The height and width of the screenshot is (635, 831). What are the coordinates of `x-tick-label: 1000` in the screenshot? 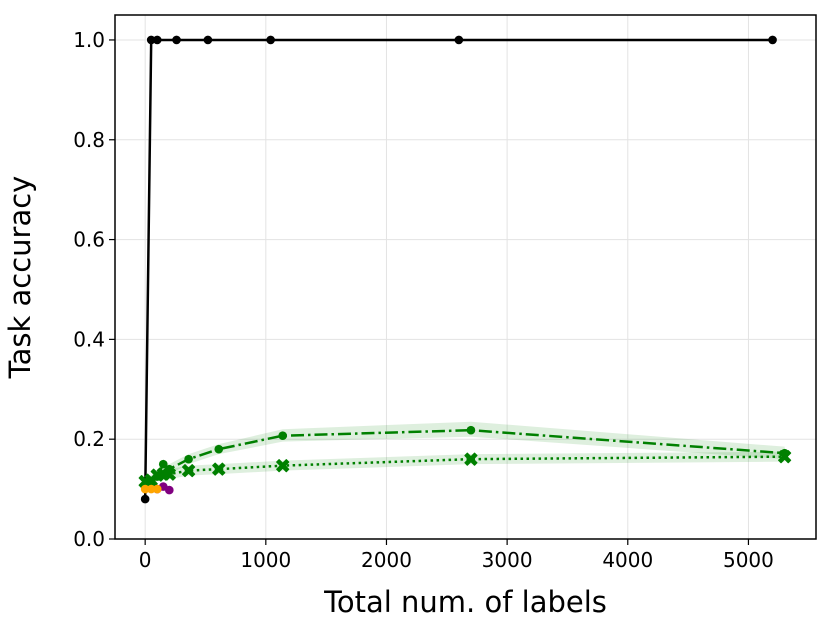 It's located at (265, 560).